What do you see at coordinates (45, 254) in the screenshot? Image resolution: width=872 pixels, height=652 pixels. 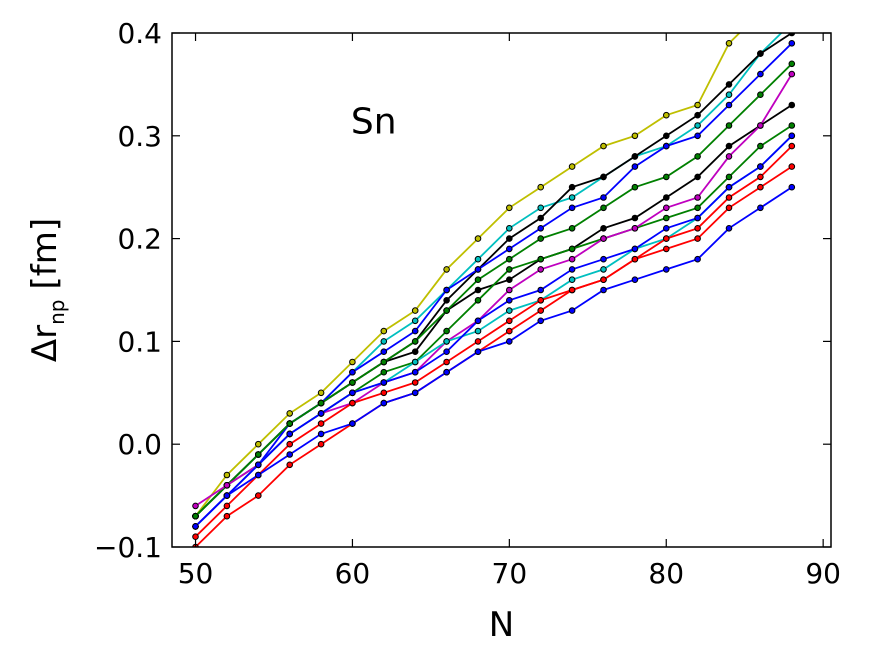 I see `y-axis-label-unit: [fm]` at bounding box center [45, 254].